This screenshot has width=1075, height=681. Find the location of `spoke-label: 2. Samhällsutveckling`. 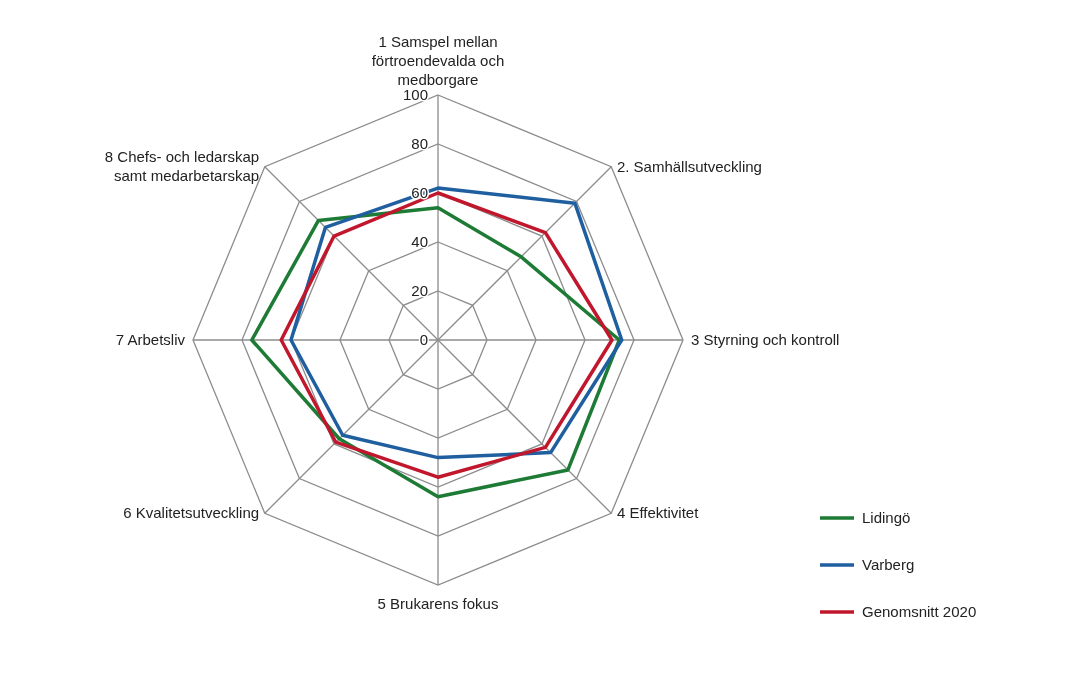

spoke-label: 2. Samhällsutveckling is located at coordinates (689, 166).